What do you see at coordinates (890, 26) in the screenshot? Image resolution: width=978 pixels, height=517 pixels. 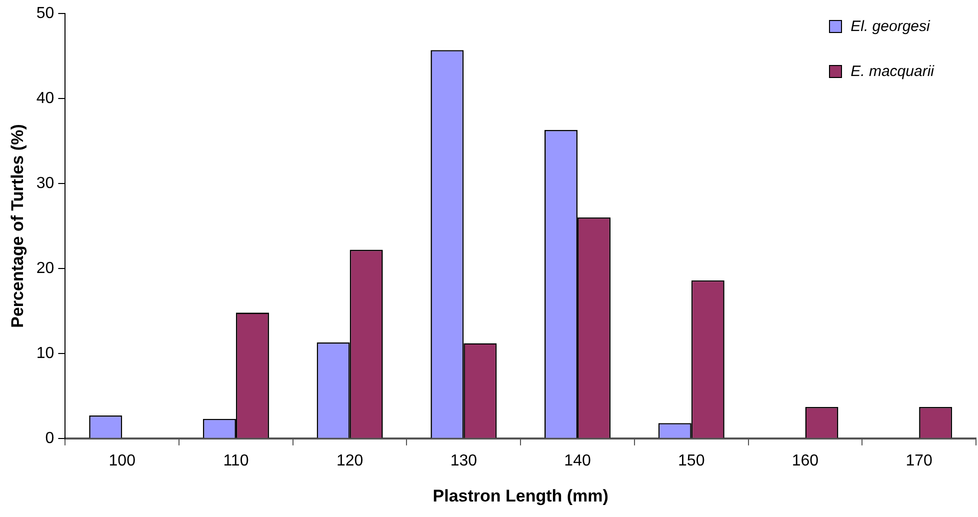 I see `legend-label: El. georgesi` at bounding box center [890, 26].